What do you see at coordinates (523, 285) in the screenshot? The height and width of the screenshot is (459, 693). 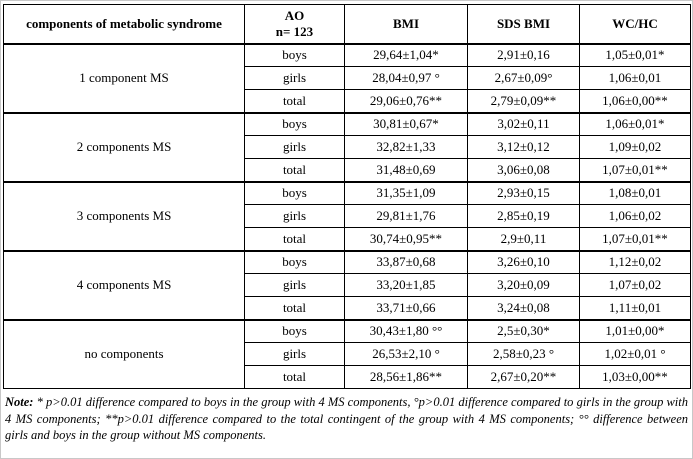 I see `sds-bmi-value: 3,20±0,09` at bounding box center [523, 285].